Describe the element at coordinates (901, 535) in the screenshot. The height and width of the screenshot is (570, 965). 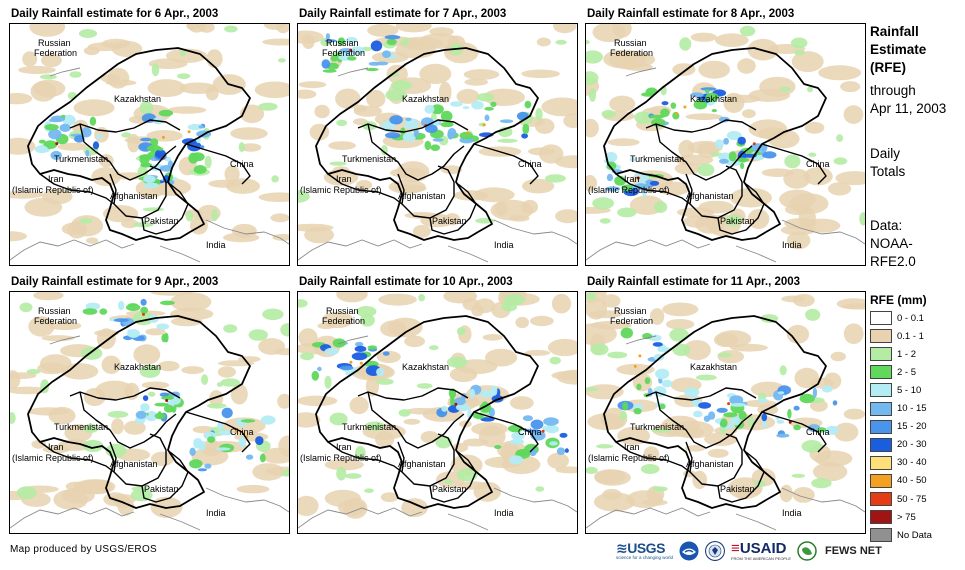
I see `legend-item: No Data` at that location.